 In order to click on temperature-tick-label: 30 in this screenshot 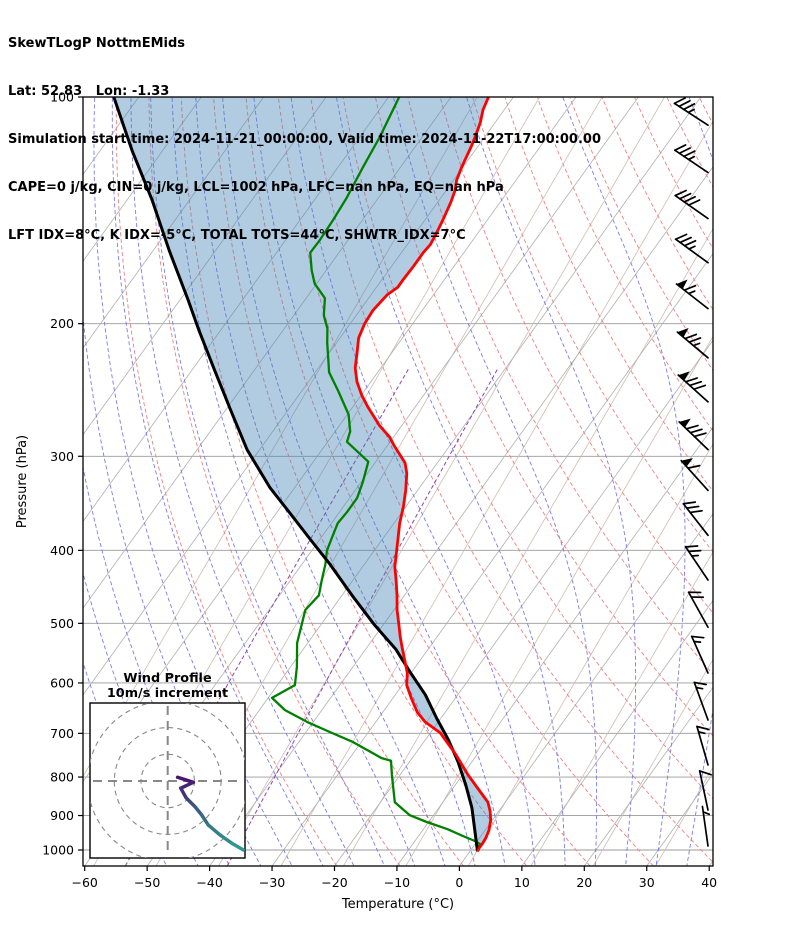, I will do `click(647, 882)`.